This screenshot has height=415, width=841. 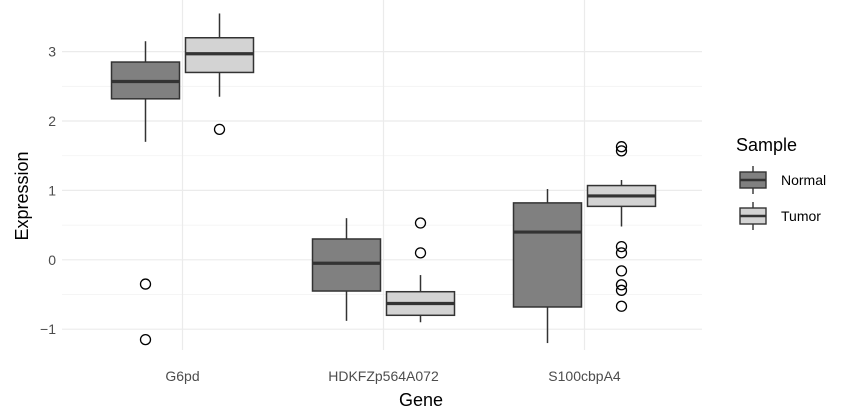 I want to click on y-tick-label: 2, so click(x=52, y=121).